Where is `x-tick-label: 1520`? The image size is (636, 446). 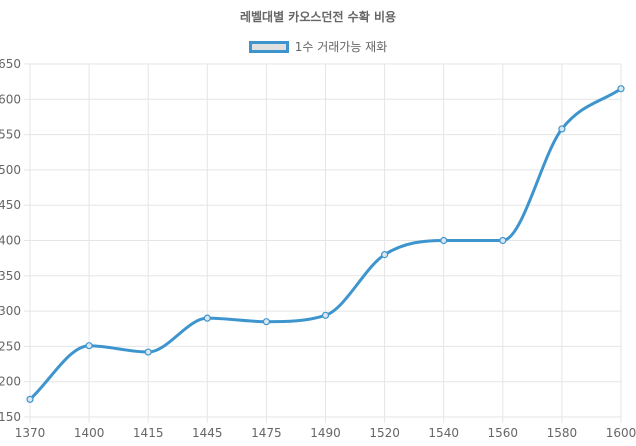 x-tick-label: 1520 is located at coordinates (384, 433).